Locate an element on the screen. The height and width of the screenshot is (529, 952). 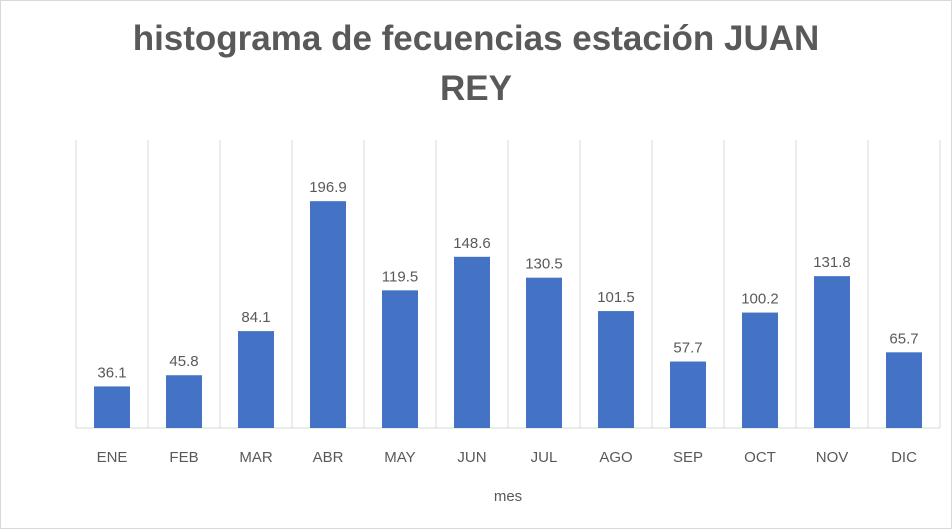
data-label: 65.7 is located at coordinates (903, 338).